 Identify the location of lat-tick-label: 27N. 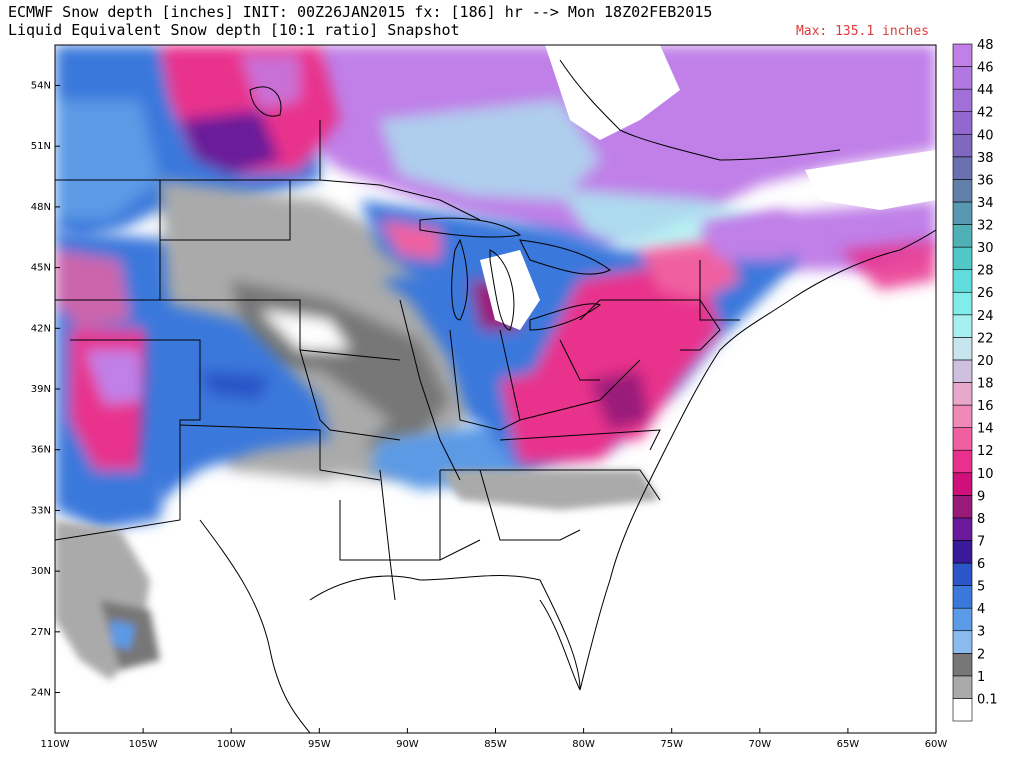
(41, 632).